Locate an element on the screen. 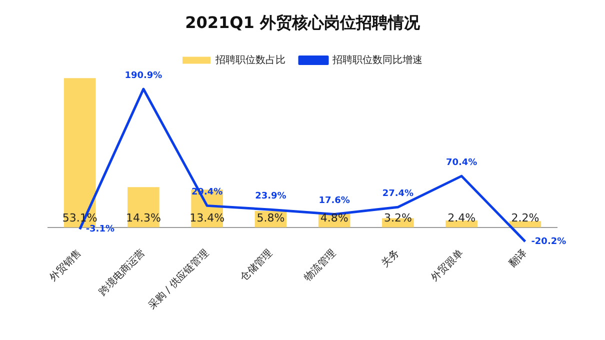 This screenshot has width=605, height=340. data-label: -3.1% is located at coordinates (100, 229).